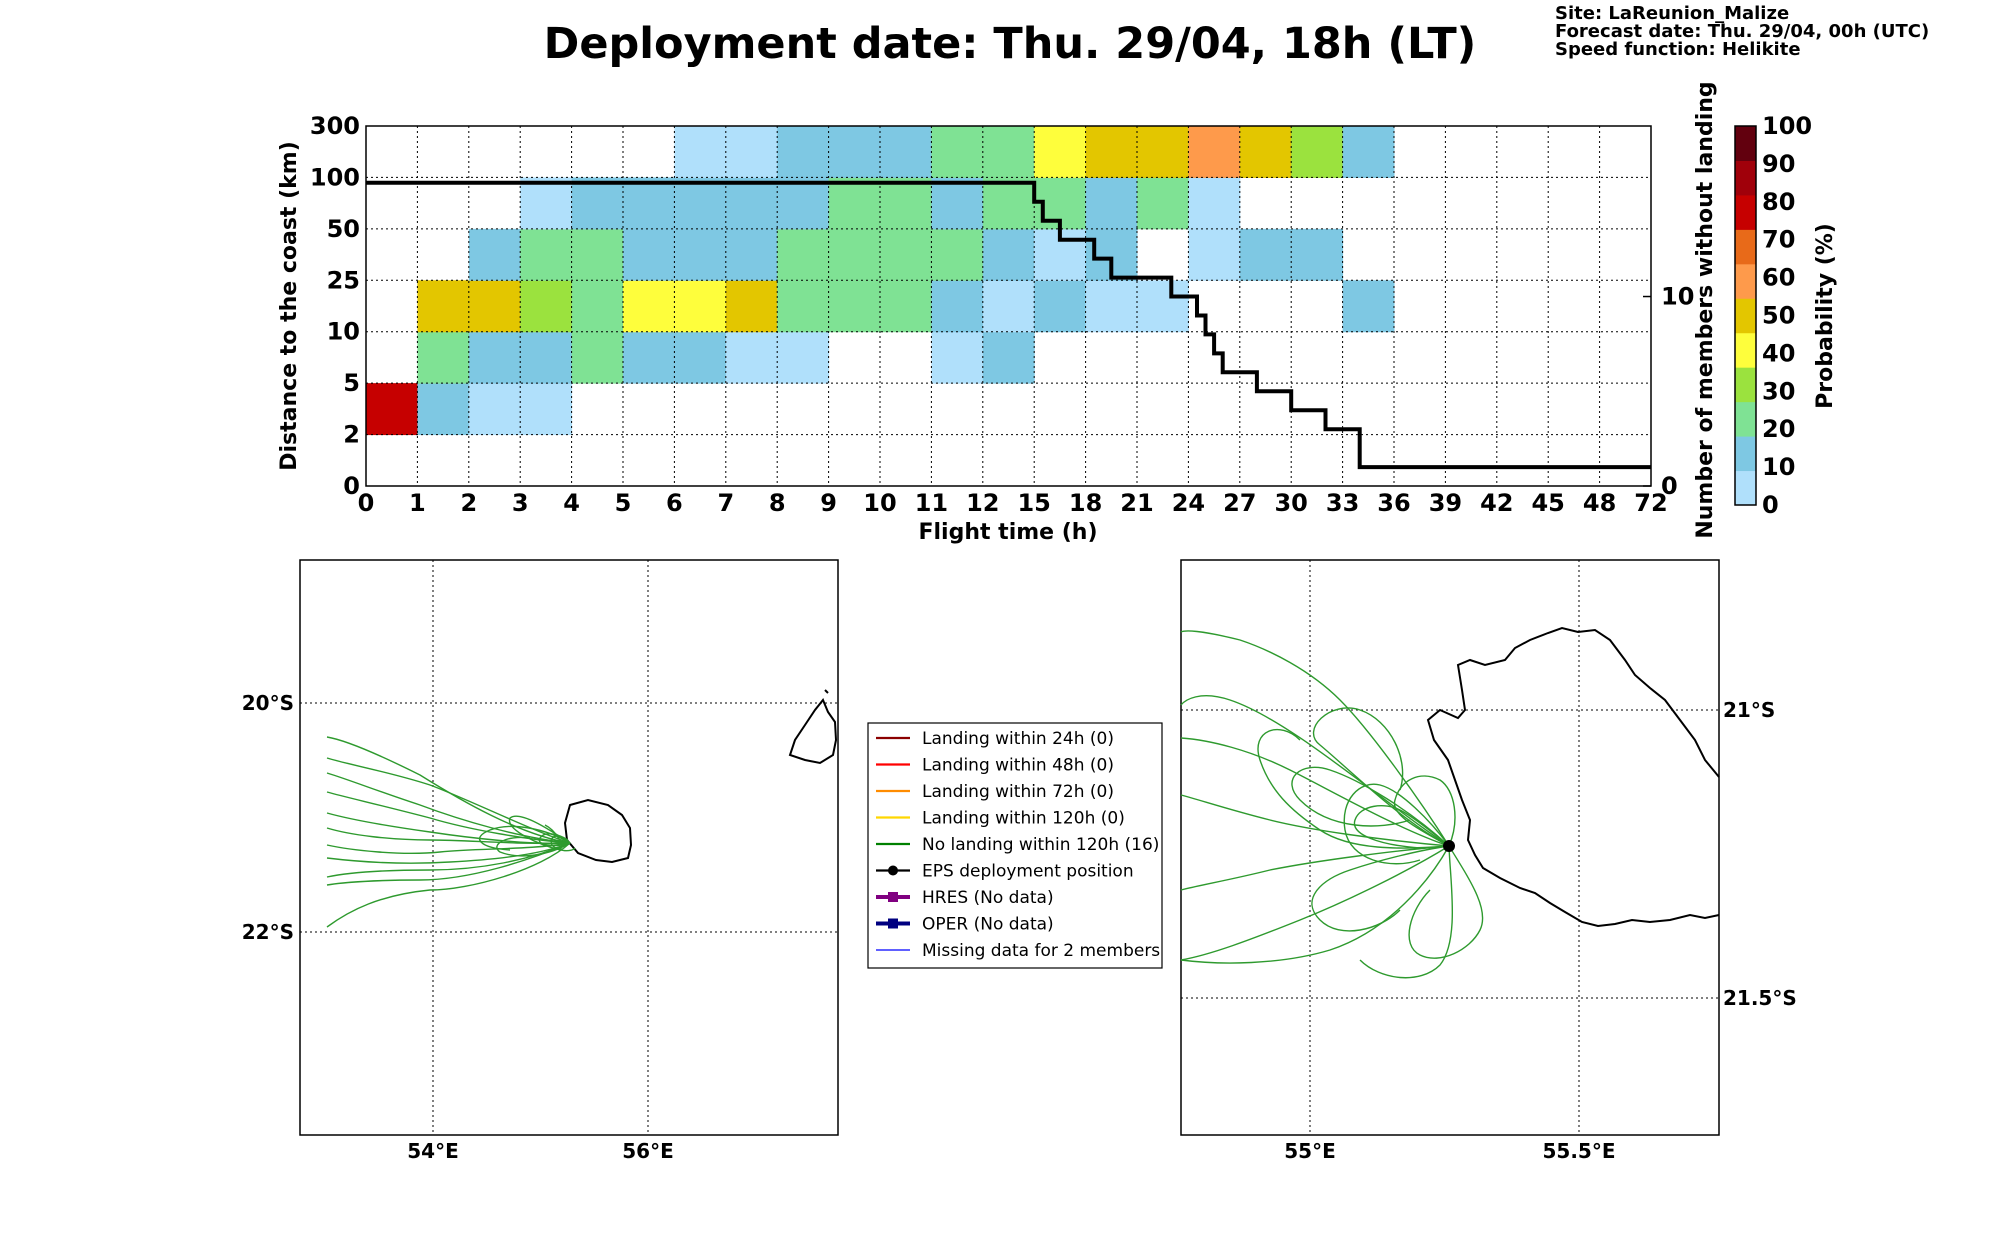  Describe the element at coordinates (366, 503) in the screenshot. I see `x-tick-label: 0` at that location.